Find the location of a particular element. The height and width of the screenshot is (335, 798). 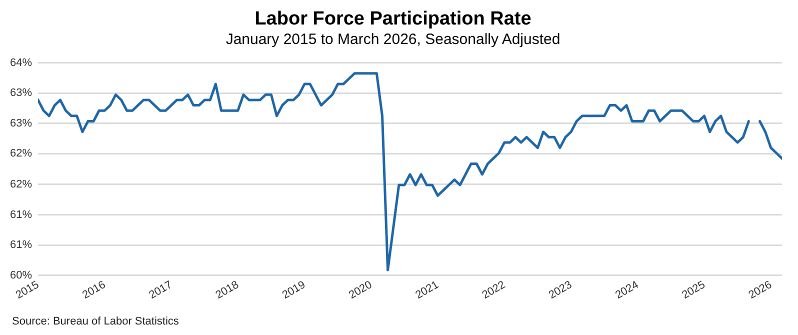

x-tick-label: 2023 is located at coordinates (560, 290).